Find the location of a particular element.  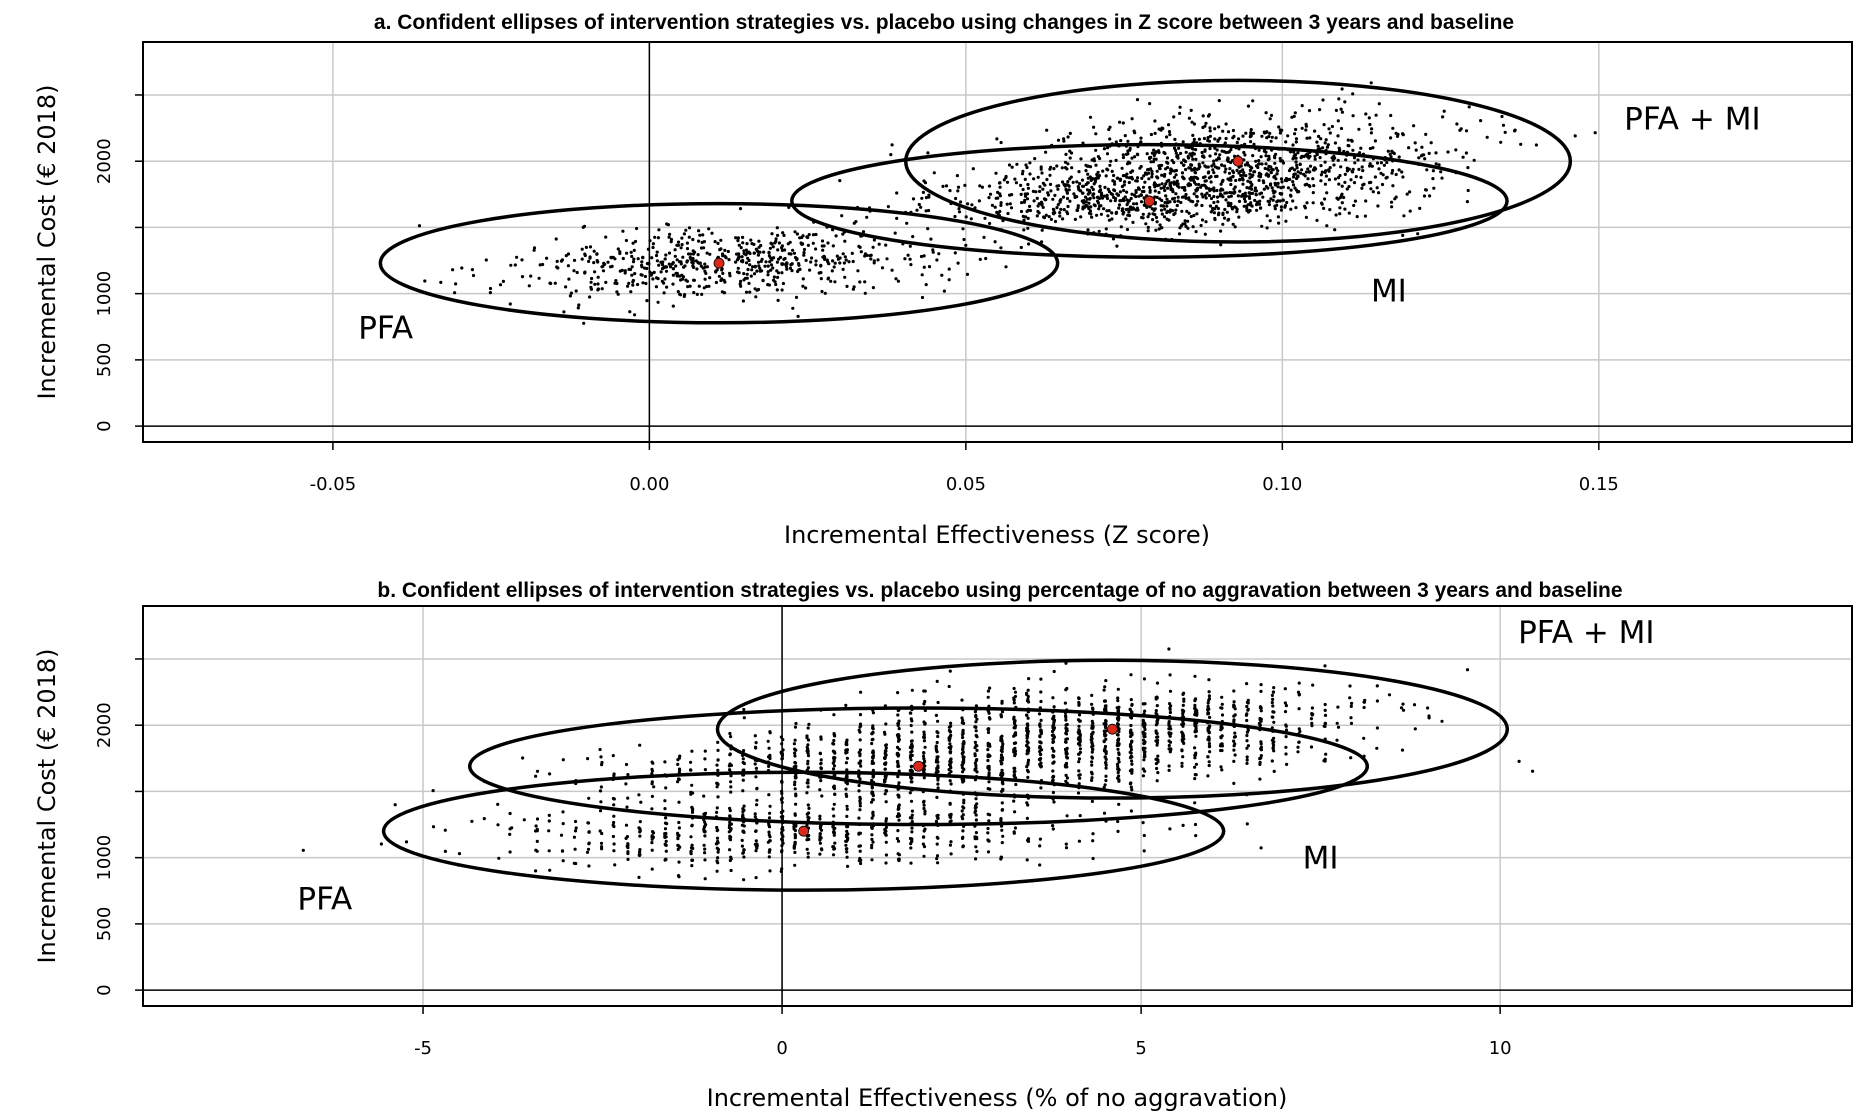

panel-b-y-tick-label: 500 is located at coordinates (104, 924).